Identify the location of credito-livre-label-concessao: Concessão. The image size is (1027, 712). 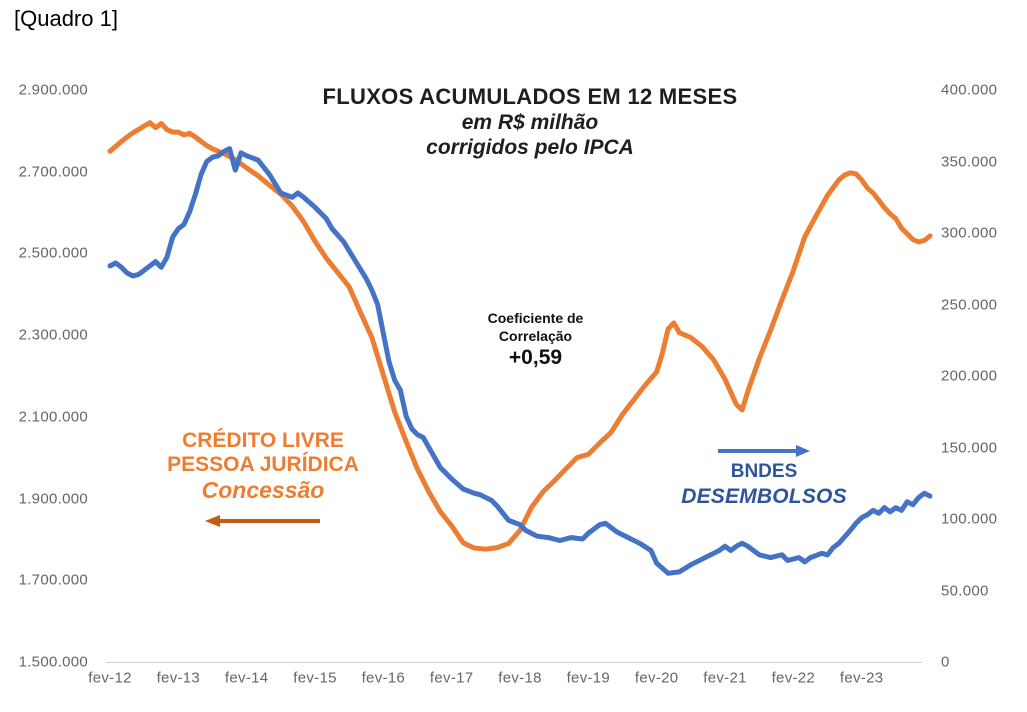
(263, 490).